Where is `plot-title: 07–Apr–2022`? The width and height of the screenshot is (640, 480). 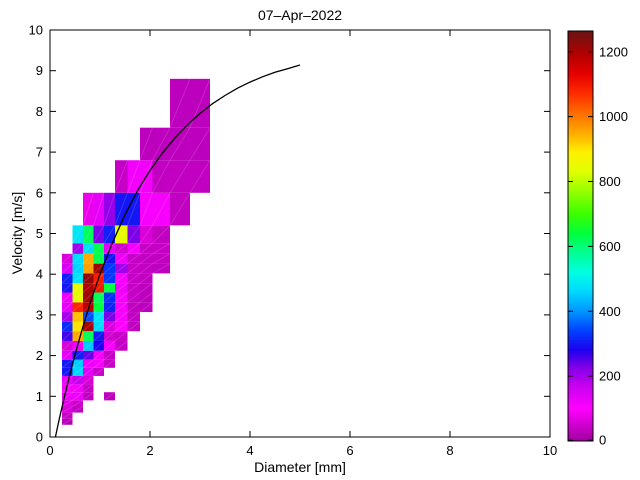 plot-title: 07–Apr–2022 is located at coordinates (300, 15).